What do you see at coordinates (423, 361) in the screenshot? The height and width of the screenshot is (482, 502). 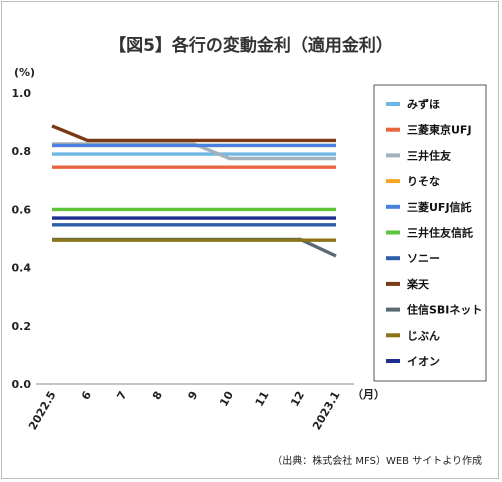 I see `legend-label: イオン` at bounding box center [423, 361].